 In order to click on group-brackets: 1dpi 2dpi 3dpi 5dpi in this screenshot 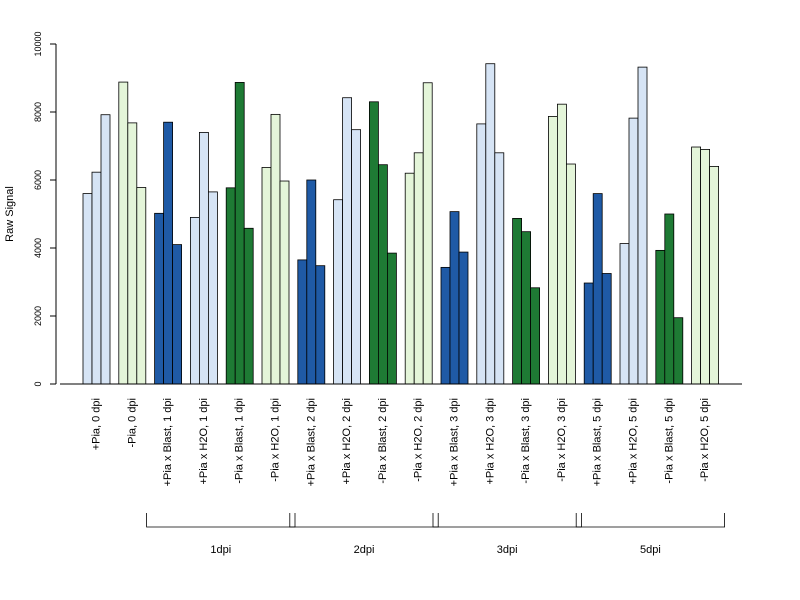, I will do `click(435, 534)`.